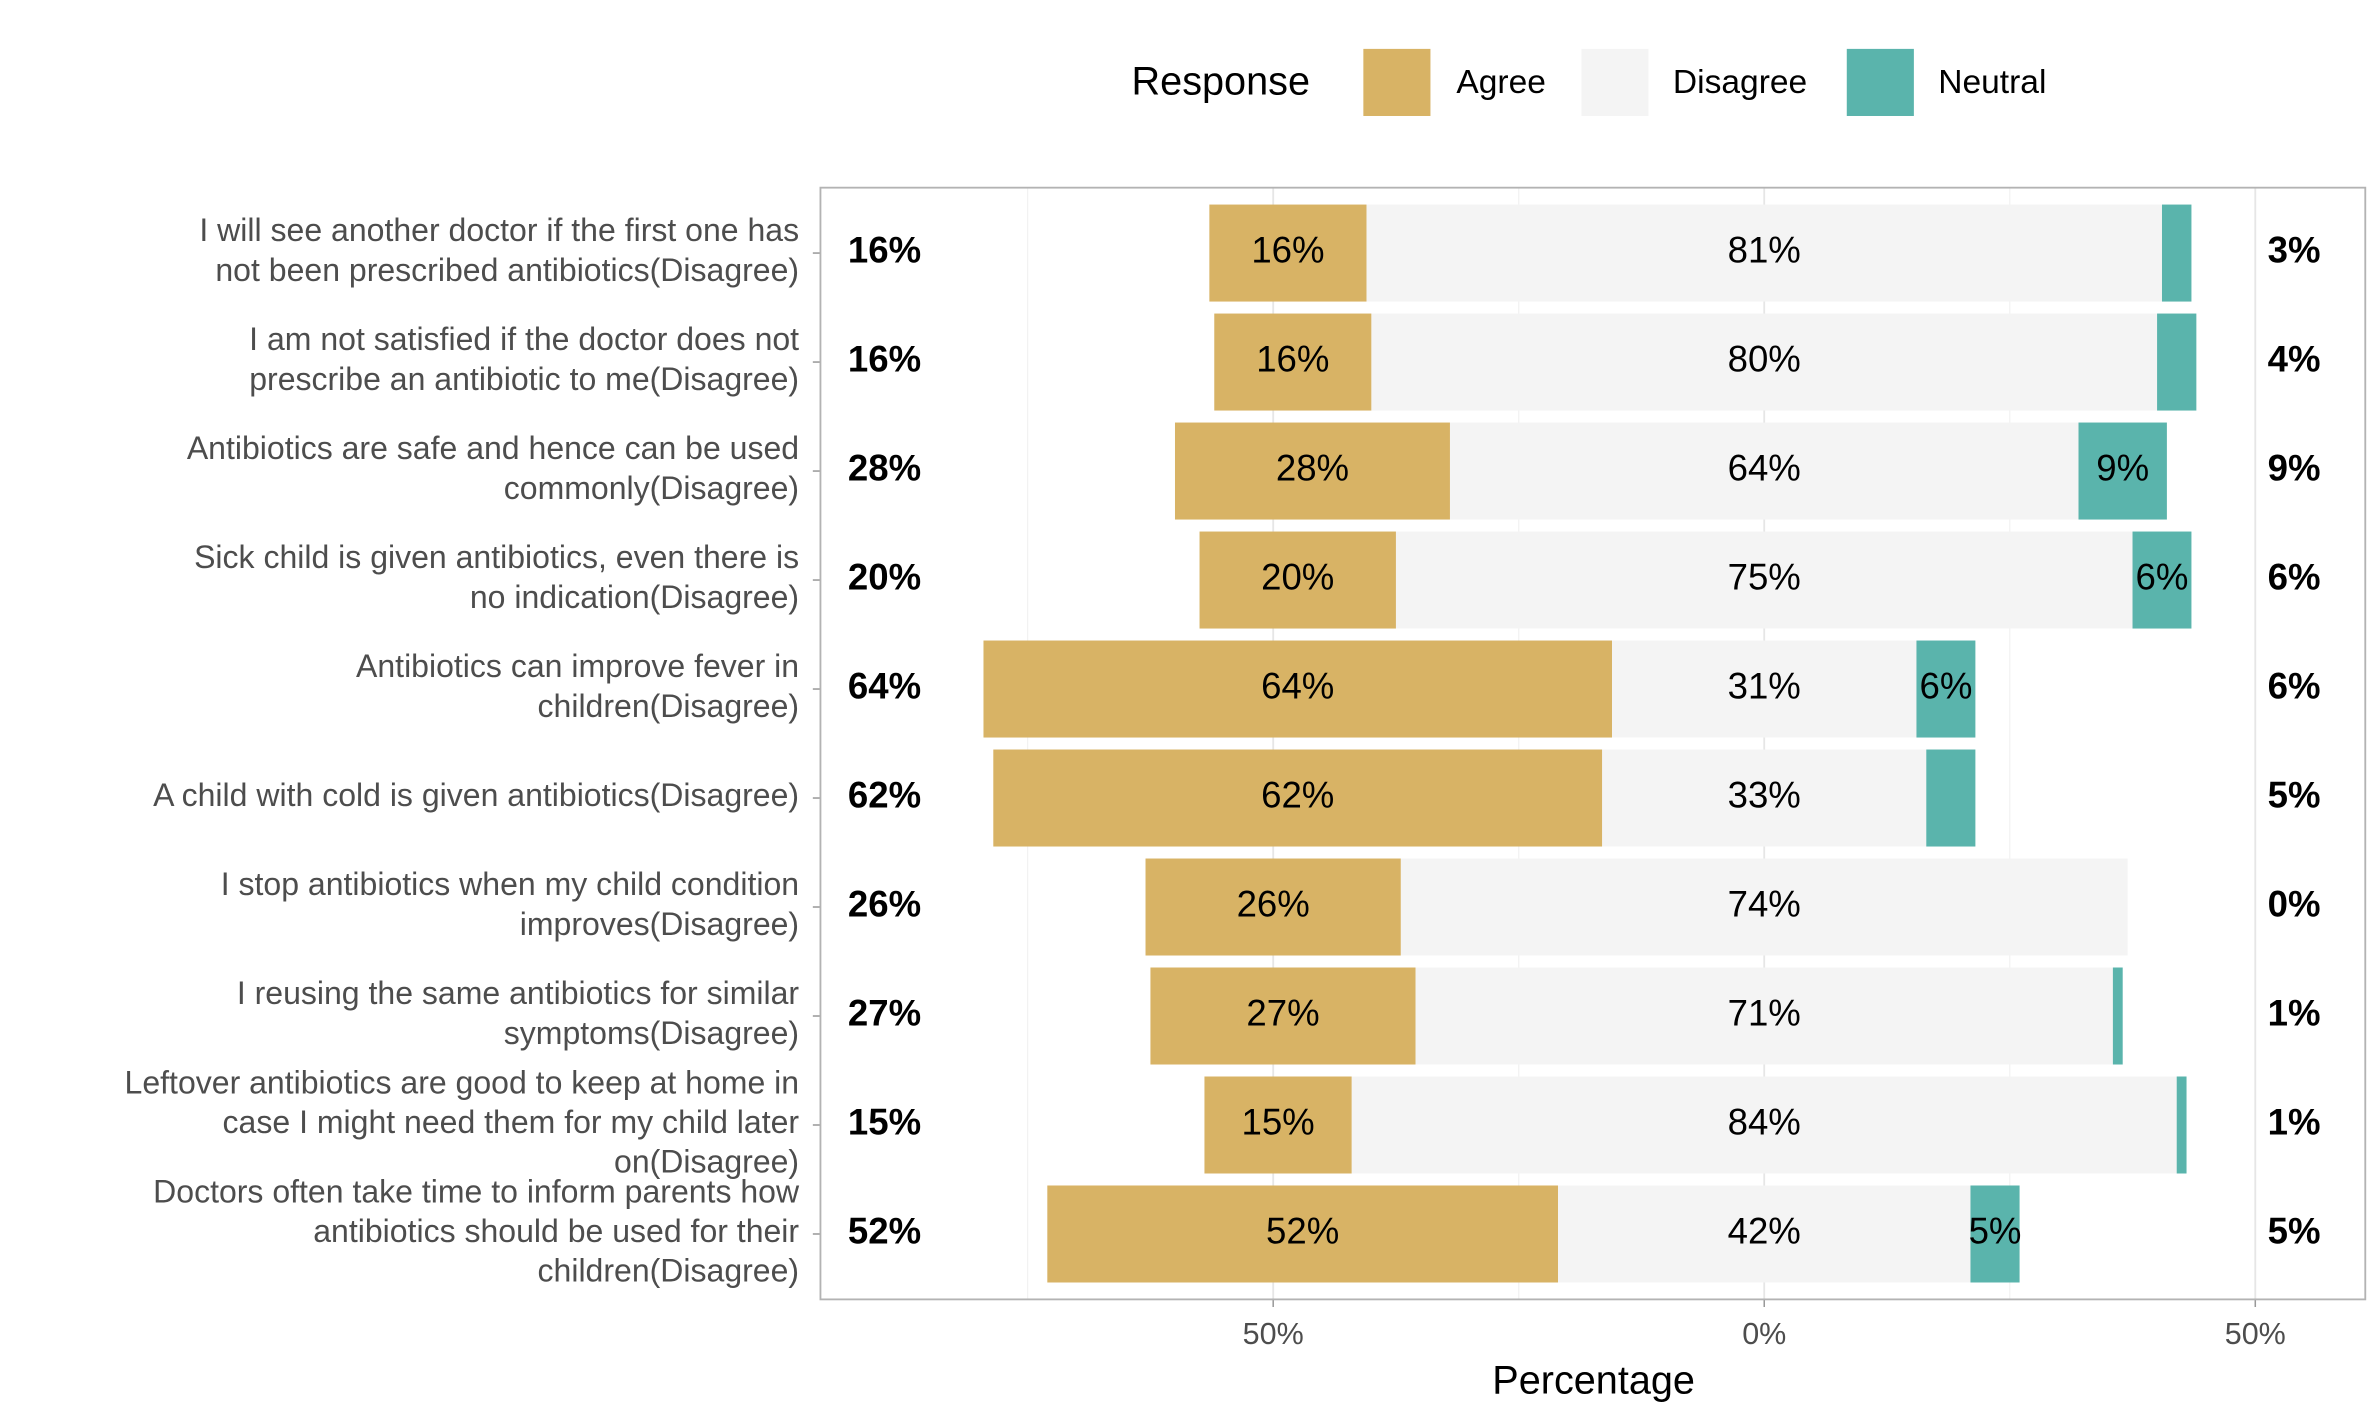 Image resolution: width=2379 pixels, height=1423 pixels. Describe the element at coordinates (2122, 468) in the screenshot. I see `bar-label: 9%` at that location.